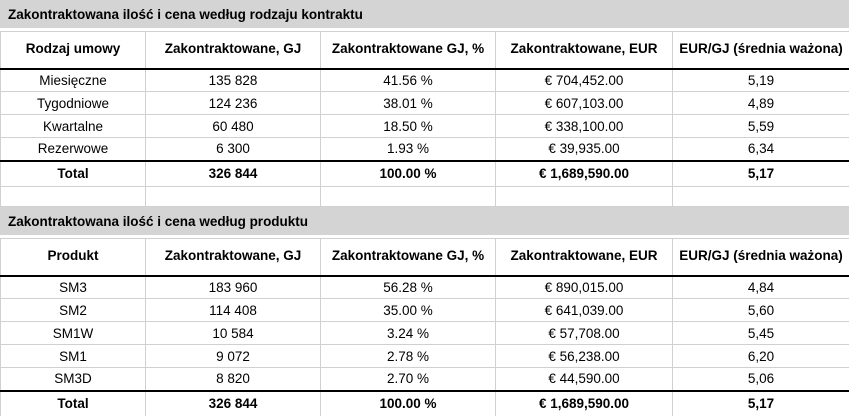  I want to click on cell-eur: € 641,039.00, so click(584, 310).